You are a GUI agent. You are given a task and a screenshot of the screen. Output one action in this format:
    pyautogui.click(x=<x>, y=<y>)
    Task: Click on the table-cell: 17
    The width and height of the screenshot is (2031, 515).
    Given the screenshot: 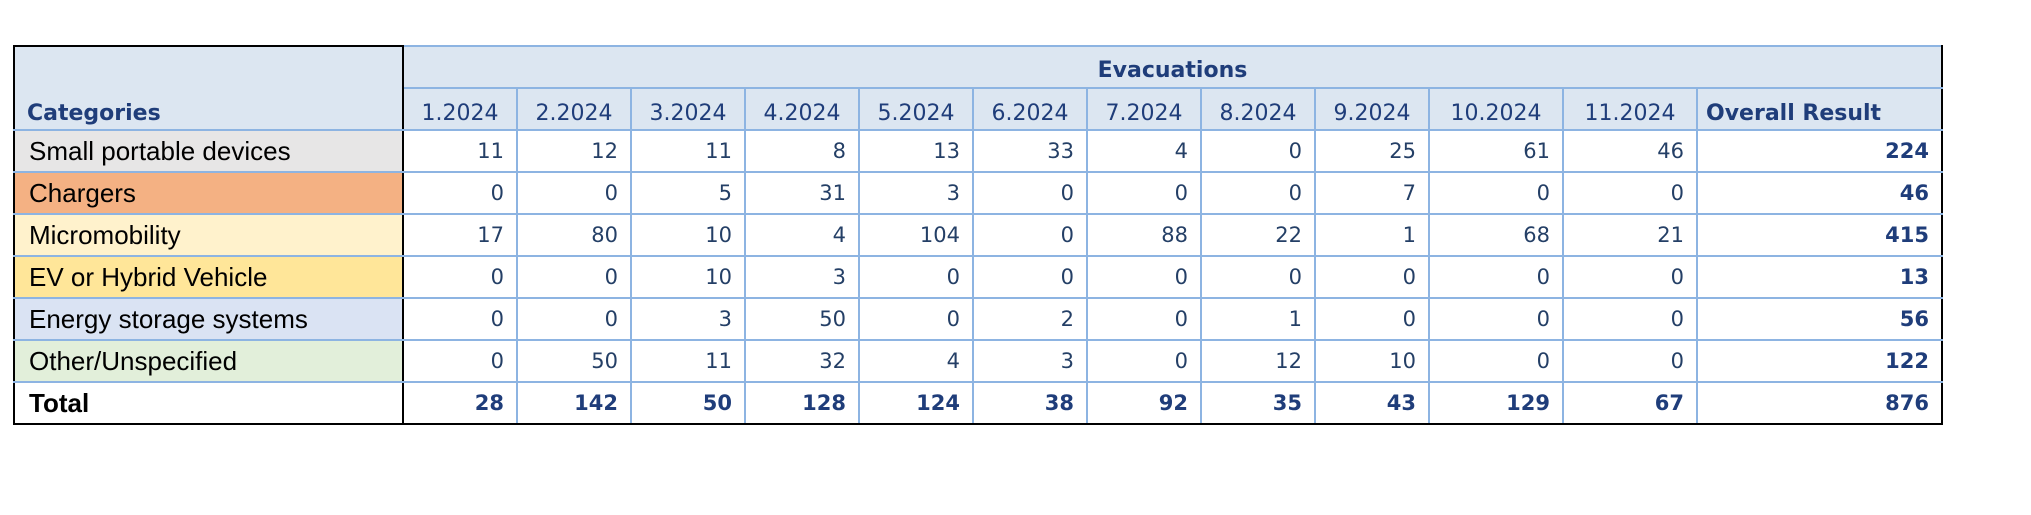 What is the action you would take?
    pyautogui.click(x=460, y=235)
    